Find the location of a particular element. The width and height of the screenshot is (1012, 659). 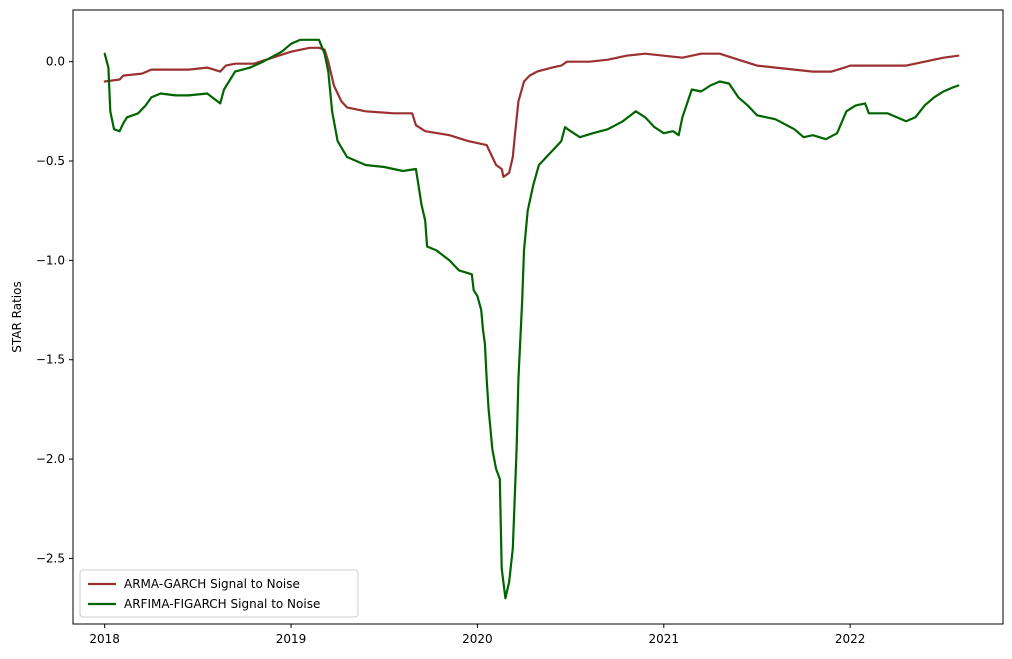

x-tick-label: 2021 is located at coordinates (664, 639).